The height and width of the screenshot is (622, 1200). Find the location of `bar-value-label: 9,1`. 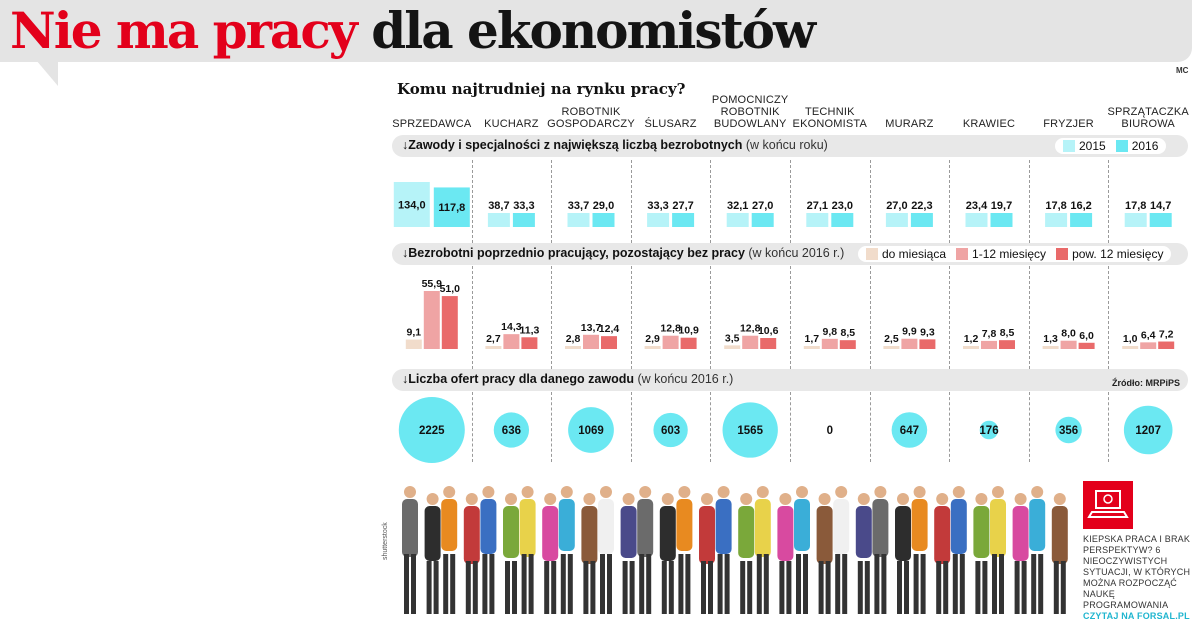

bar-value-label: 9,1 is located at coordinates (413, 333).